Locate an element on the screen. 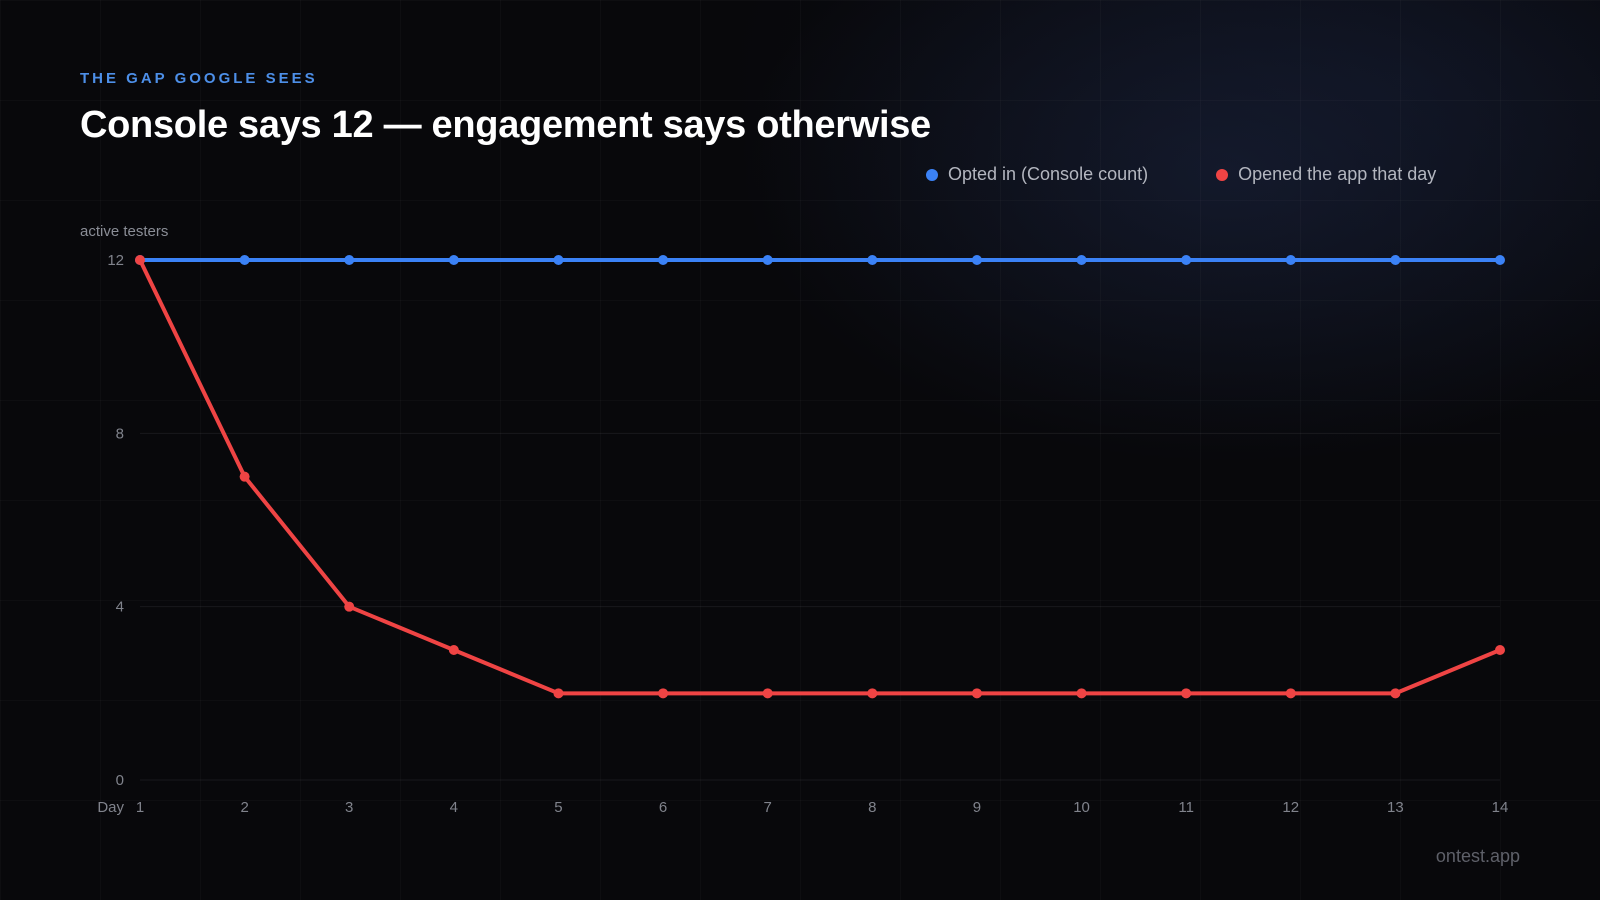 The image size is (1600, 900). x-tick-label: 2 is located at coordinates (244, 807).